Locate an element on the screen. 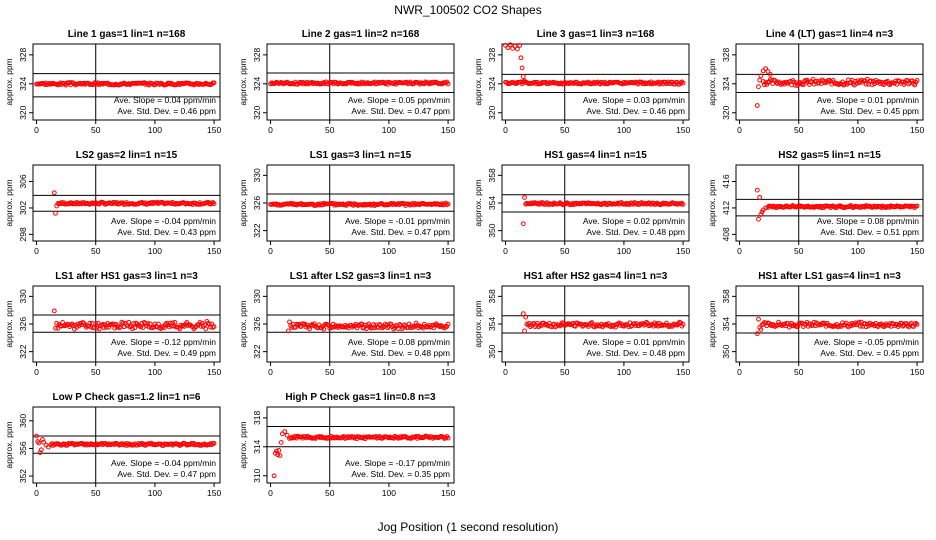 This screenshot has width=936, height=540. y-tick-label: 318 is located at coordinates (257, 417).